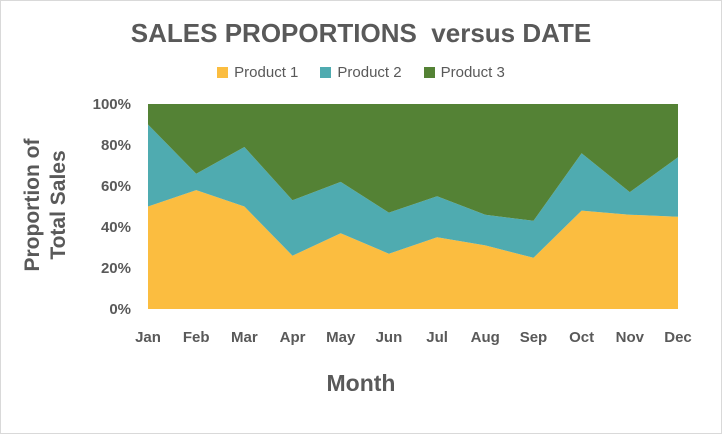 The image size is (722, 434). What do you see at coordinates (112, 104) in the screenshot?
I see `y-tick-label: 100%` at bounding box center [112, 104].